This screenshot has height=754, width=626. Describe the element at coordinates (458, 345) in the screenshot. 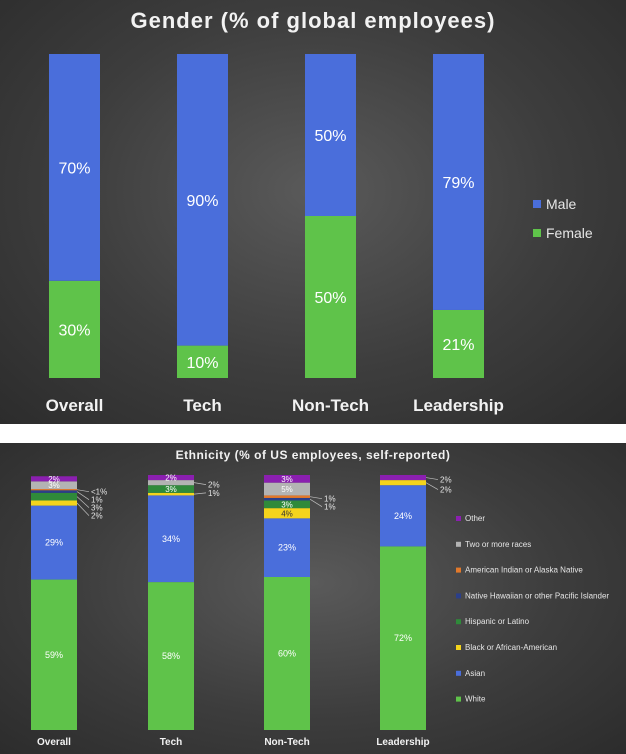

I see `data-label-female-leadership: 21%` at that location.